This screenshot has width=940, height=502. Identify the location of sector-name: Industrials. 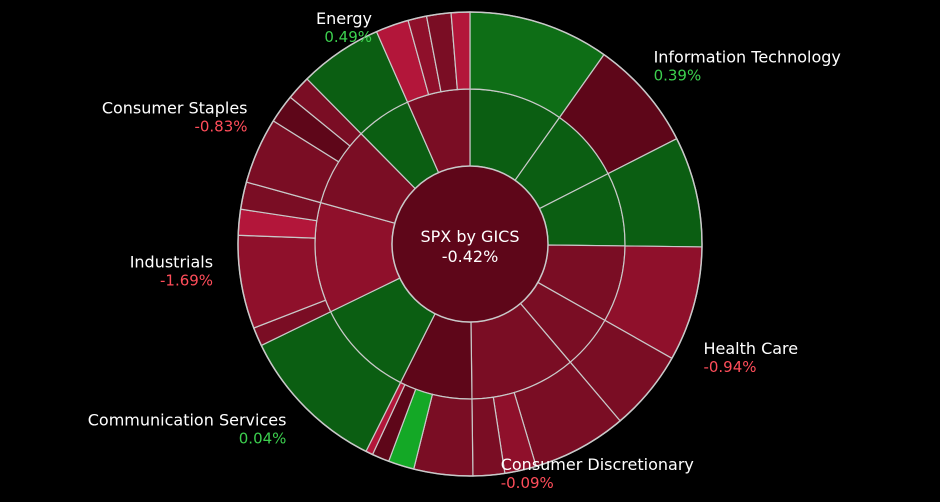
(171, 261).